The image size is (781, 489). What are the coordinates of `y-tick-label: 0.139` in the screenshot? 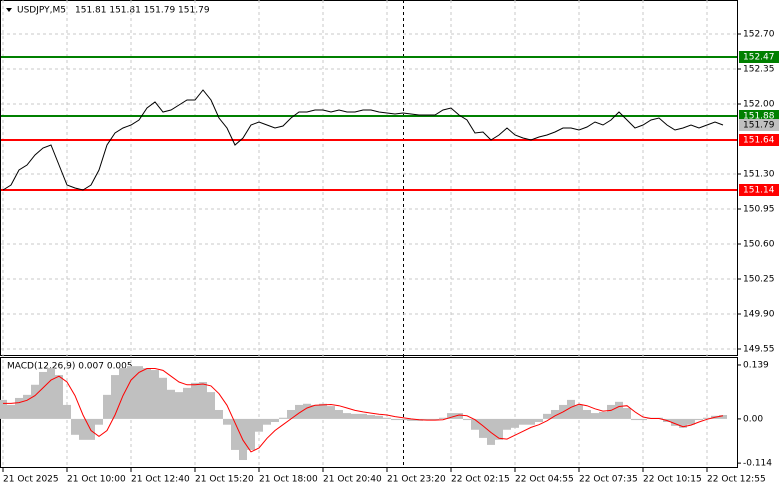 It's located at (756, 365).